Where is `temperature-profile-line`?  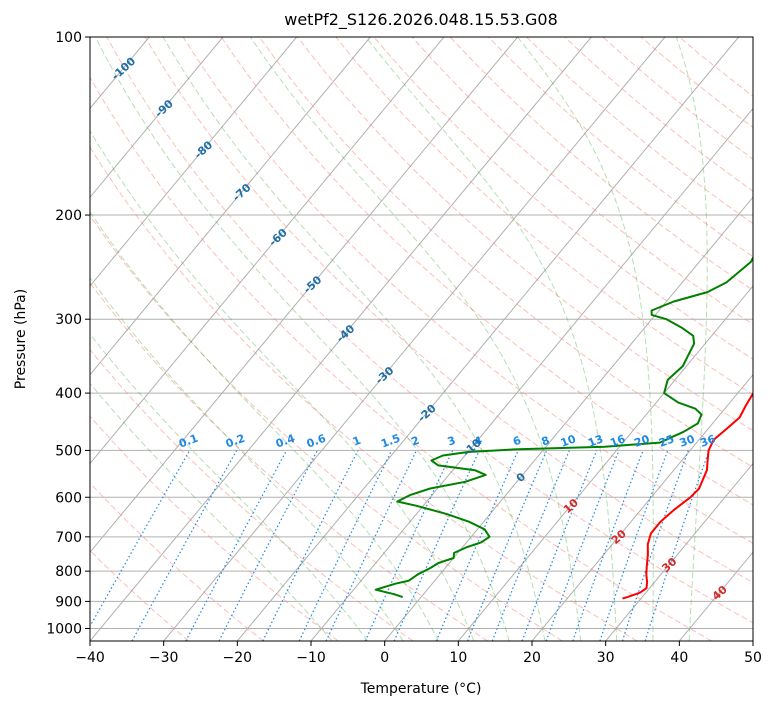 temperature-profile-line is located at coordinates (687, 495).